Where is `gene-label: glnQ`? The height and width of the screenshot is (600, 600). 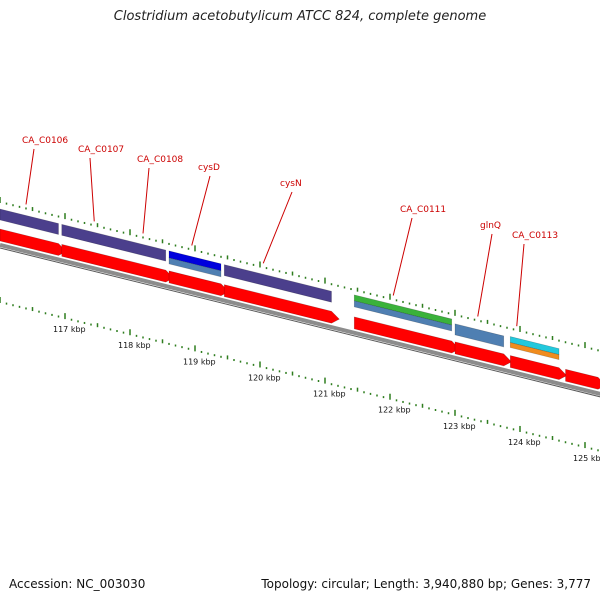 gene-label: glnQ is located at coordinates (490, 226).